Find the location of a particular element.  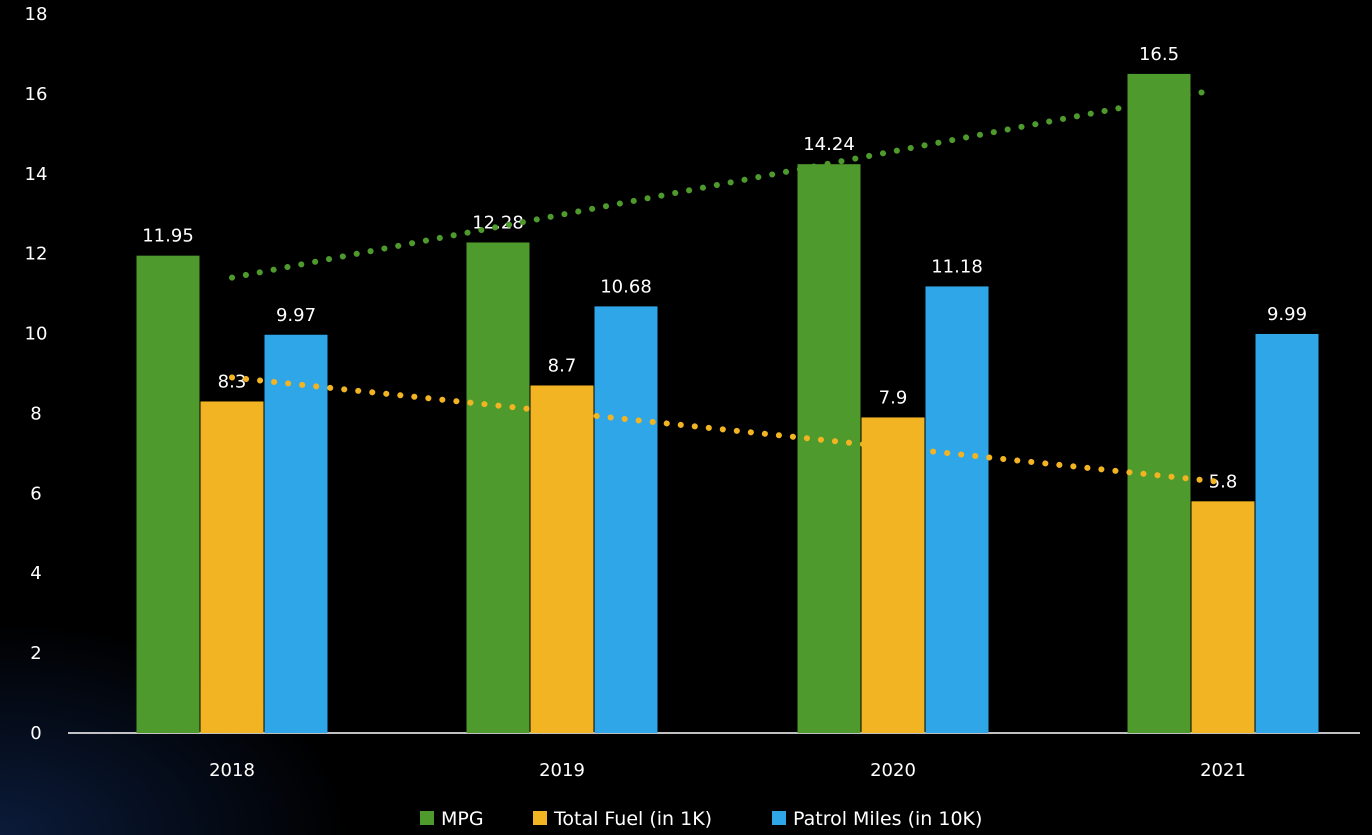

legend-label: Patrol Miles (in 10K) is located at coordinates (887, 819).